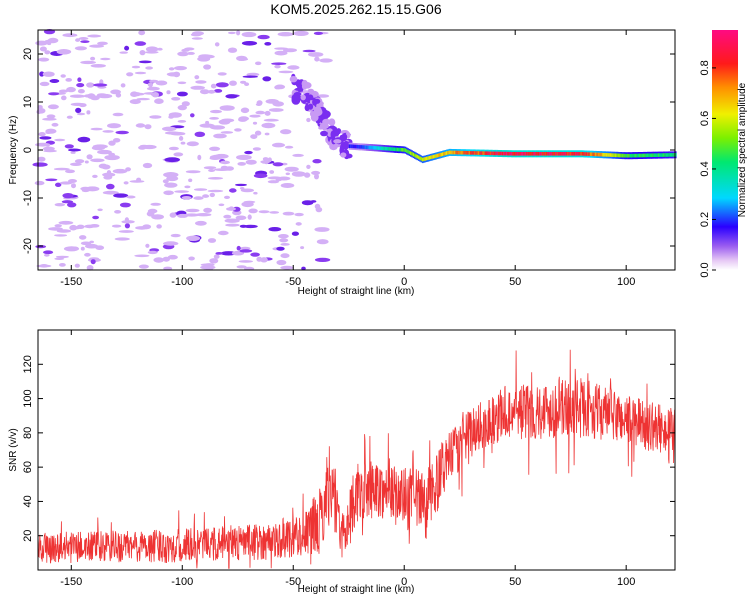  Describe the element at coordinates (293, 282) in the screenshot. I see `spectrogram-x-tick-label-2: -50` at that location.